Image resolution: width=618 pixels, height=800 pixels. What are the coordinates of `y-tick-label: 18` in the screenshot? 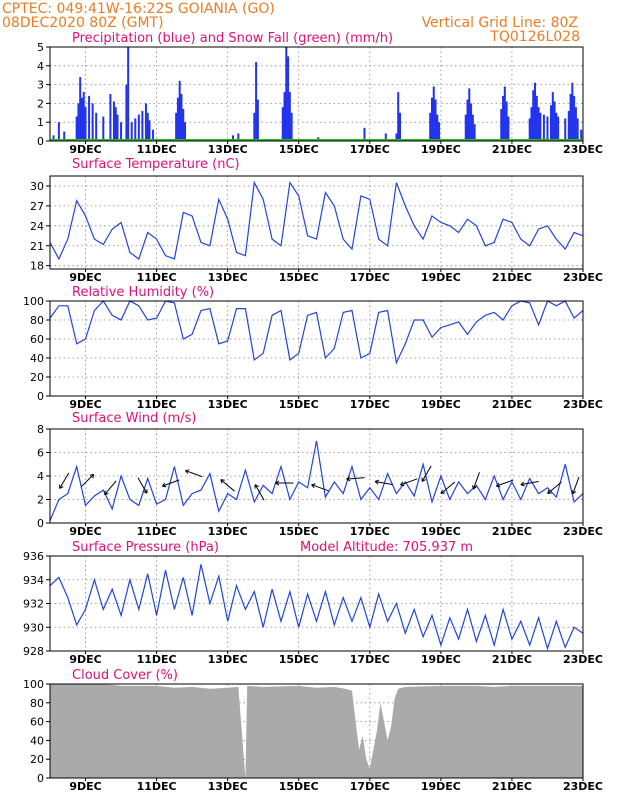 It's located at (37, 266).